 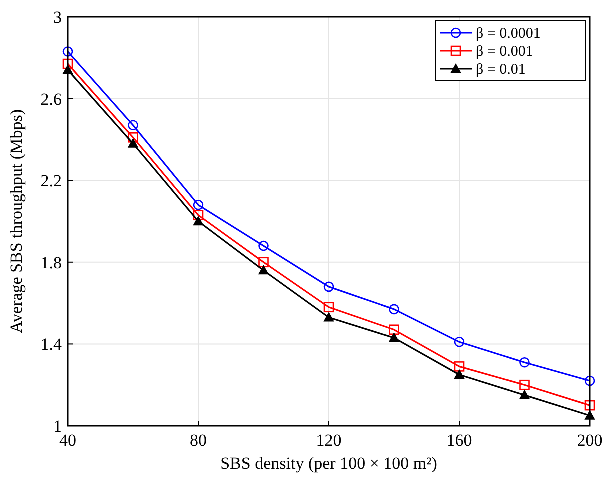 I want to click on legend-label: β = 0.0001, so click(x=508, y=34).